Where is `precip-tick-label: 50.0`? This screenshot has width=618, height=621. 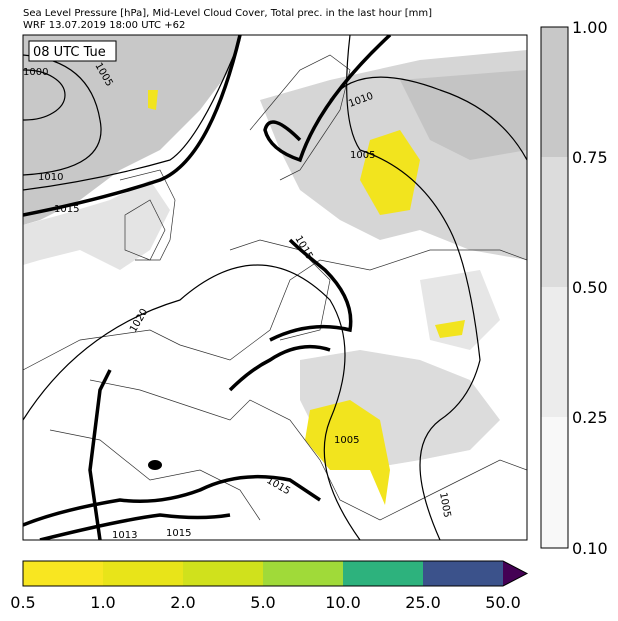
precip-tick-label: 50.0 is located at coordinates (503, 602).